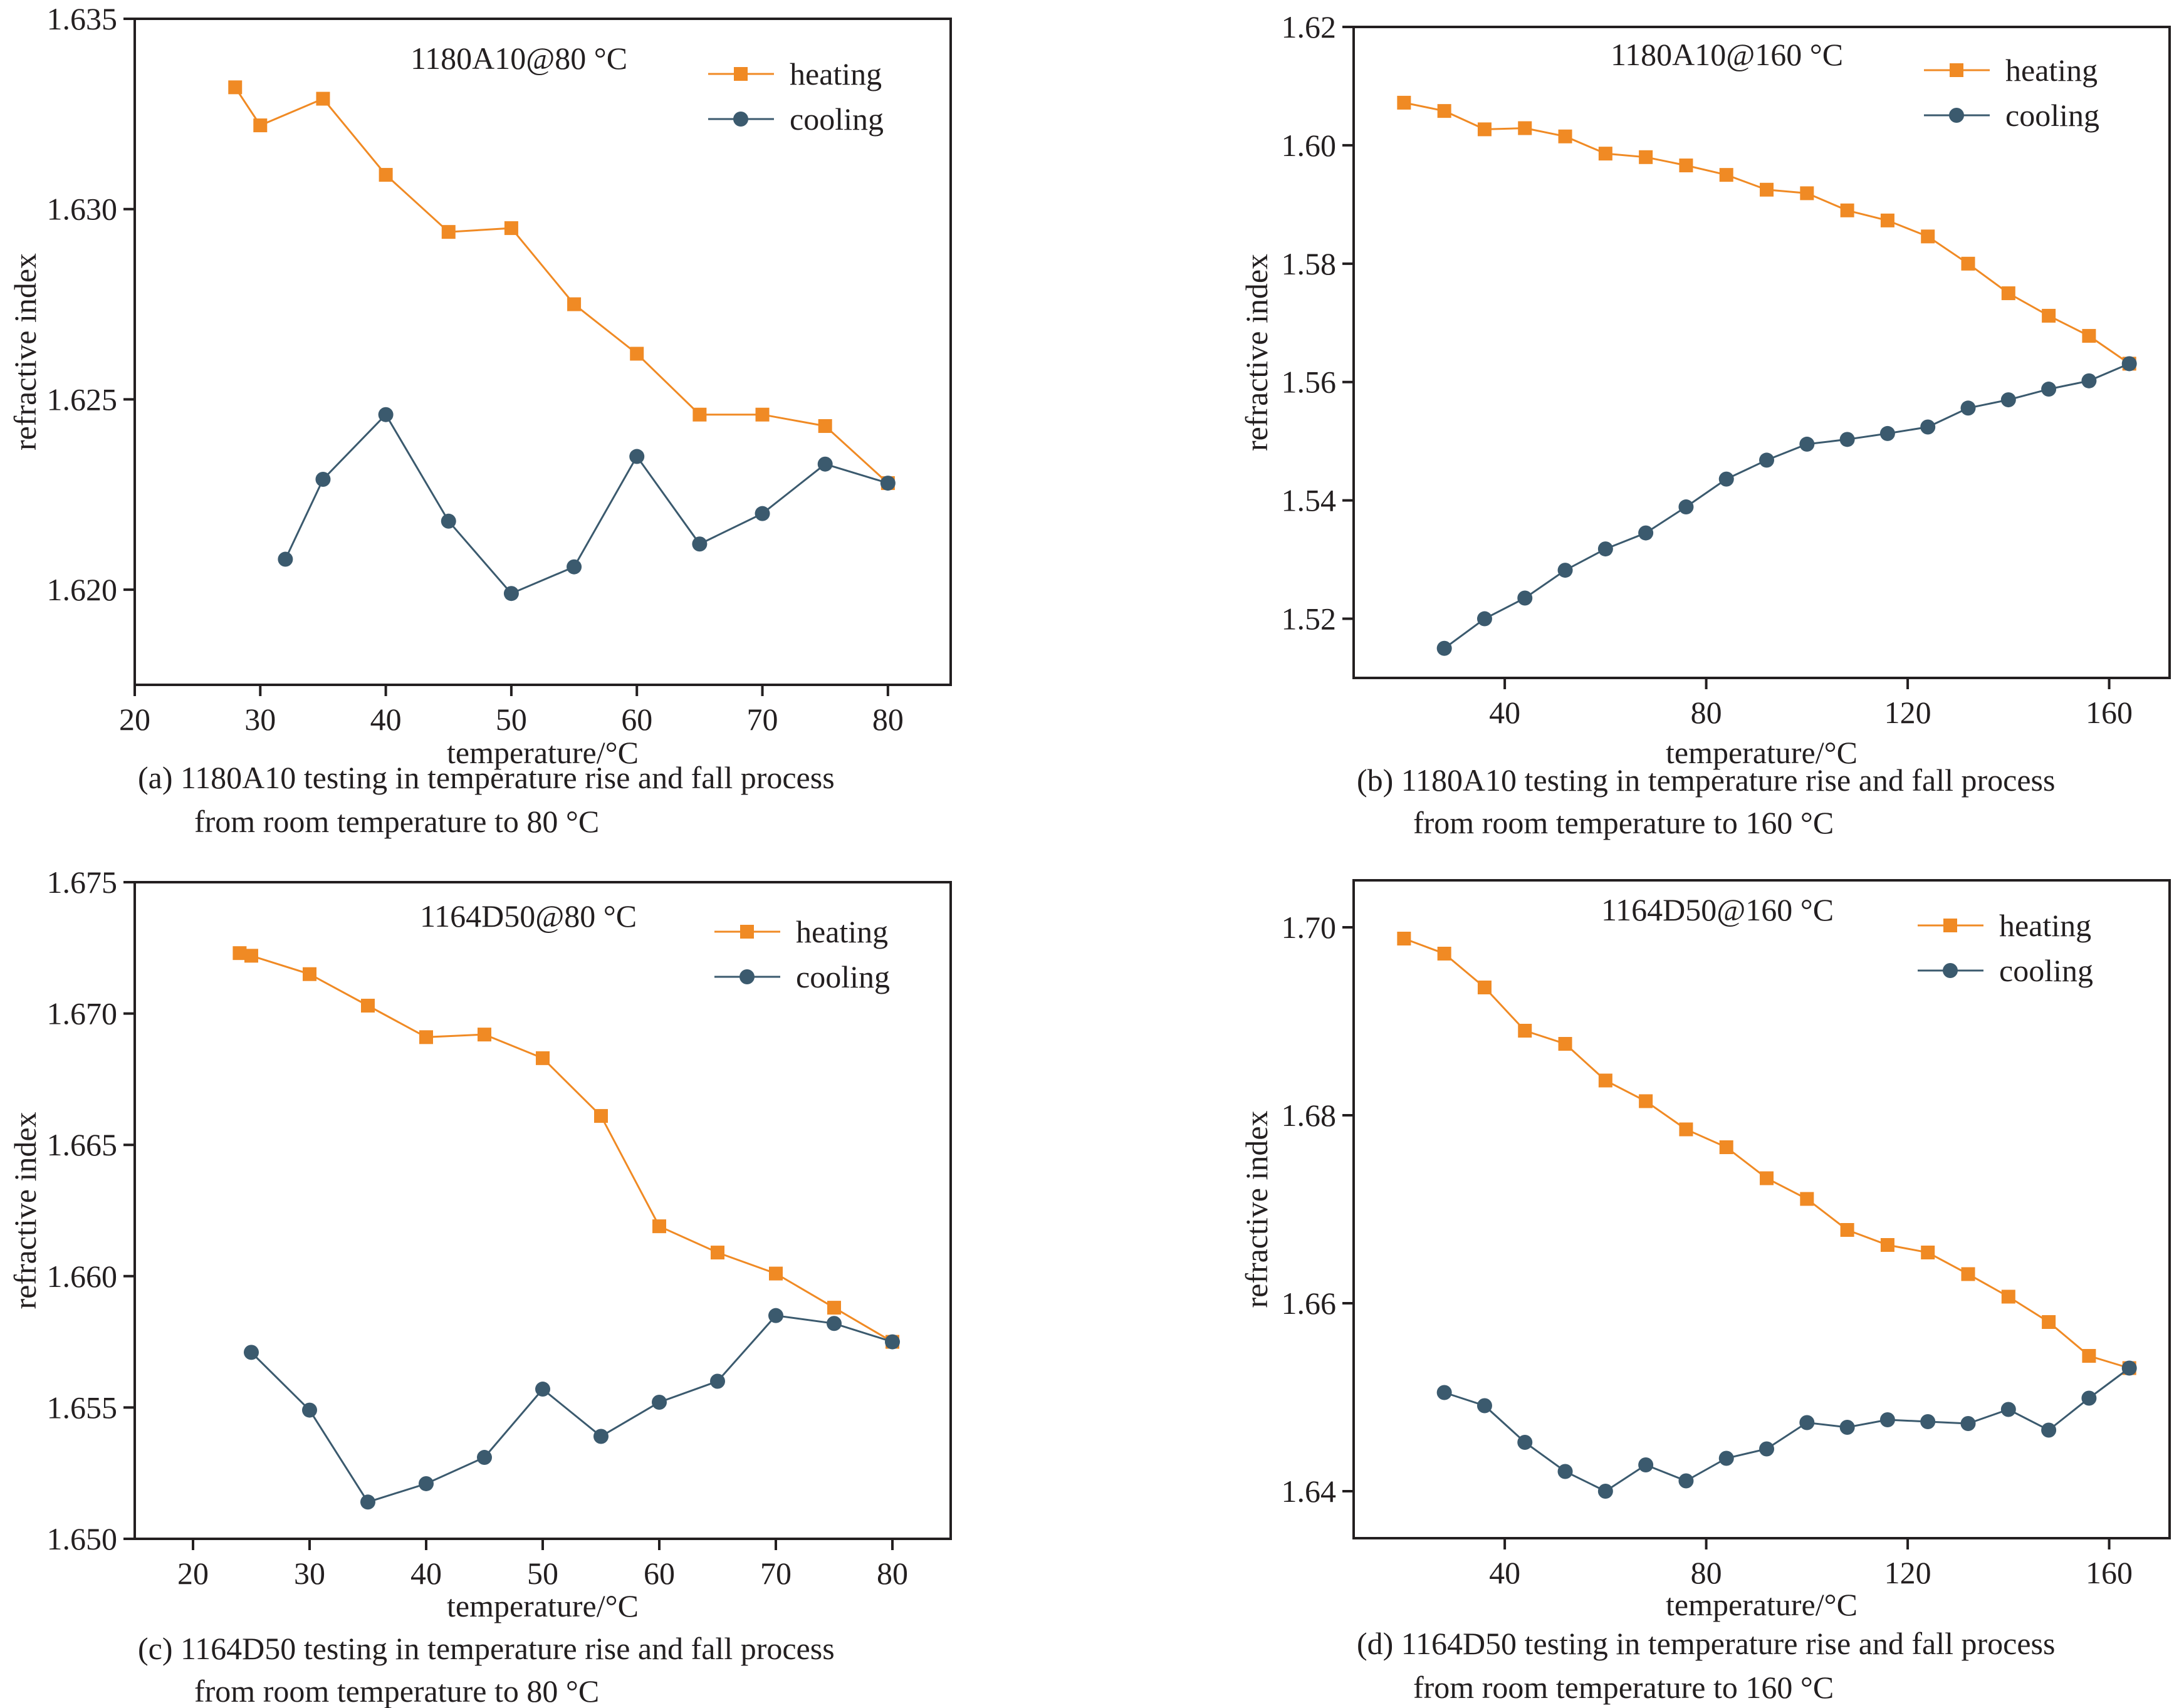  What do you see at coordinates (1309, 1304) in the screenshot?
I see `y-tick-label: 1.66` at bounding box center [1309, 1304].